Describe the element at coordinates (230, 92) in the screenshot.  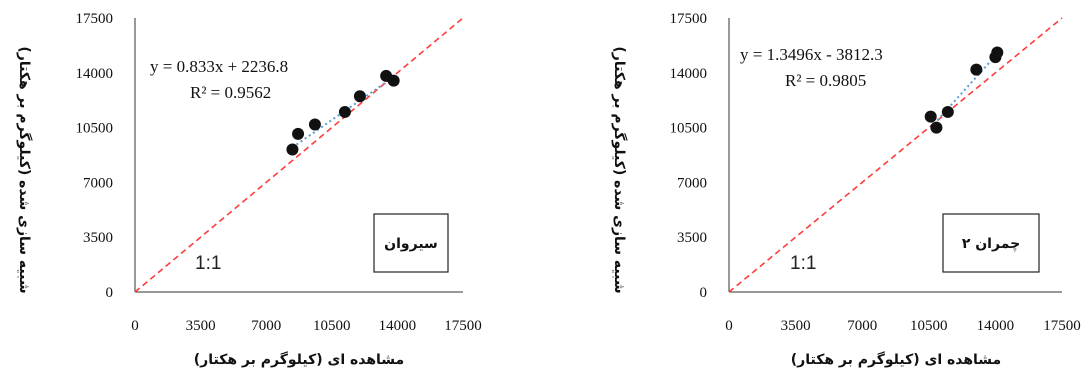
I see `r-squared-label: R² = 0.9562` at that location.